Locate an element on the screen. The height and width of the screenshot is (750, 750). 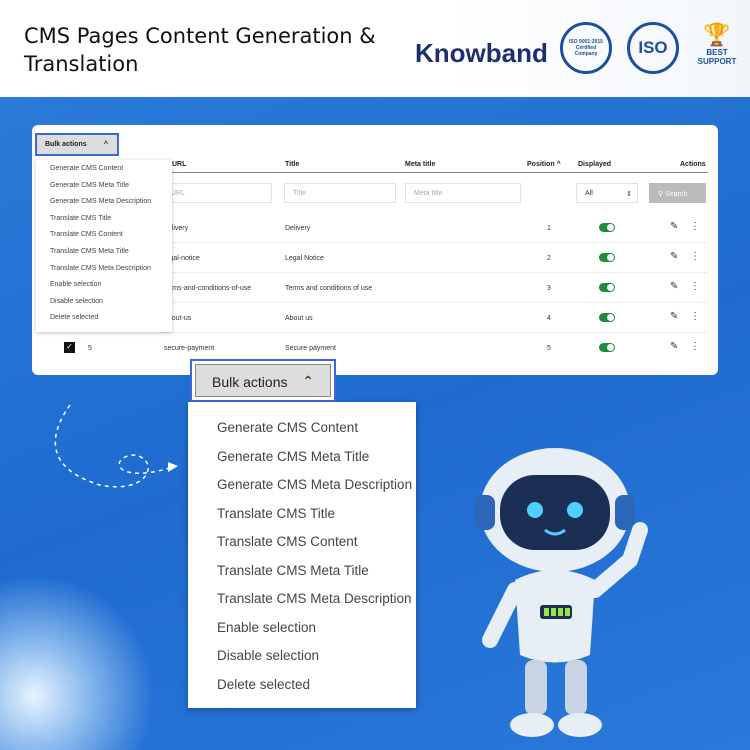
row-title: Secure payment is located at coordinates (310, 348).